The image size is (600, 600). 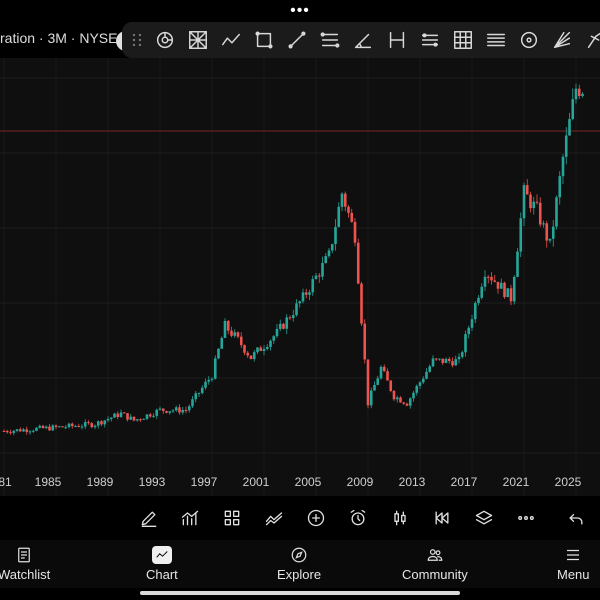 What do you see at coordinates (48, 482) in the screenshot?
I see `x-tick-label: 1985` at bounding box center [48, 482].